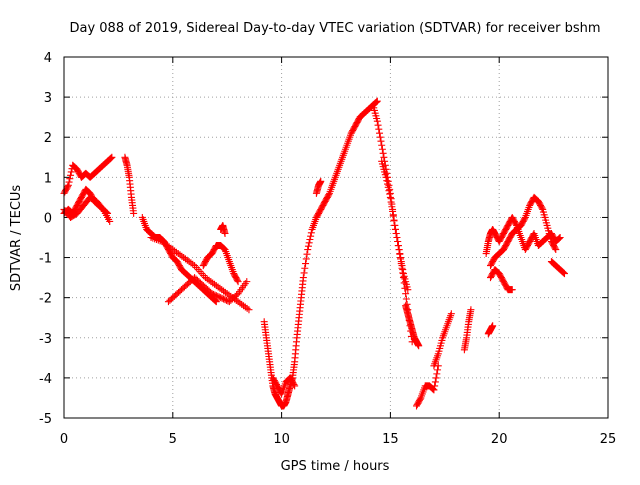 Image resolution: width=640 pixels, height=485 pixels. What do you see at coordinates (64, 439) in the screenshot?
I see `x-tick-label: 0` at bounding box center [64, 439].